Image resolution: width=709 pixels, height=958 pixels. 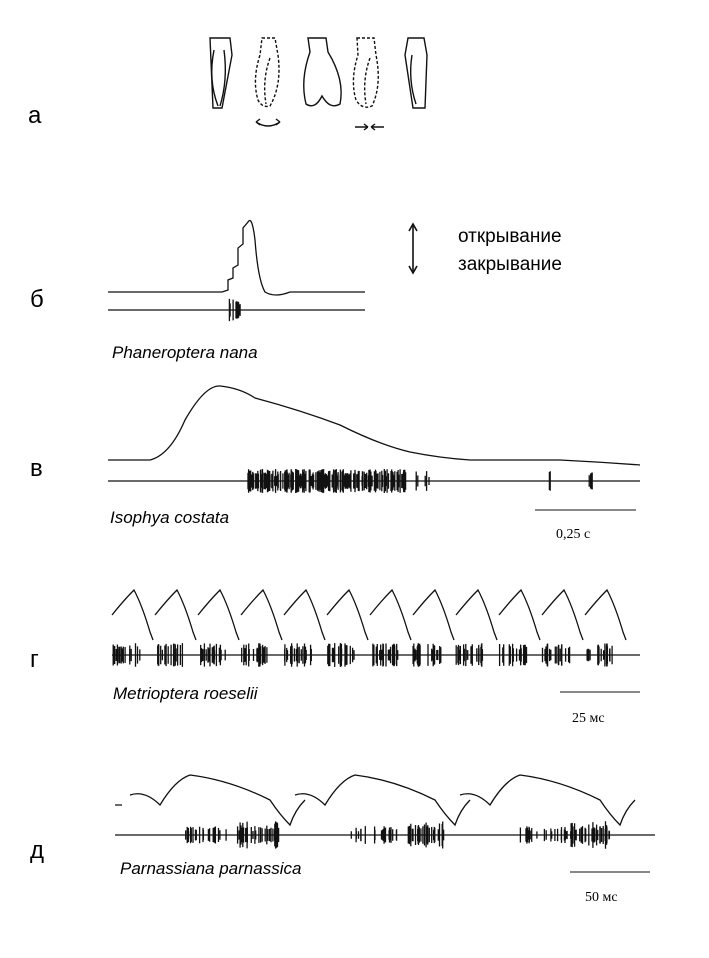 I want to click on panel-letter: а, so click(x=35, y=115).